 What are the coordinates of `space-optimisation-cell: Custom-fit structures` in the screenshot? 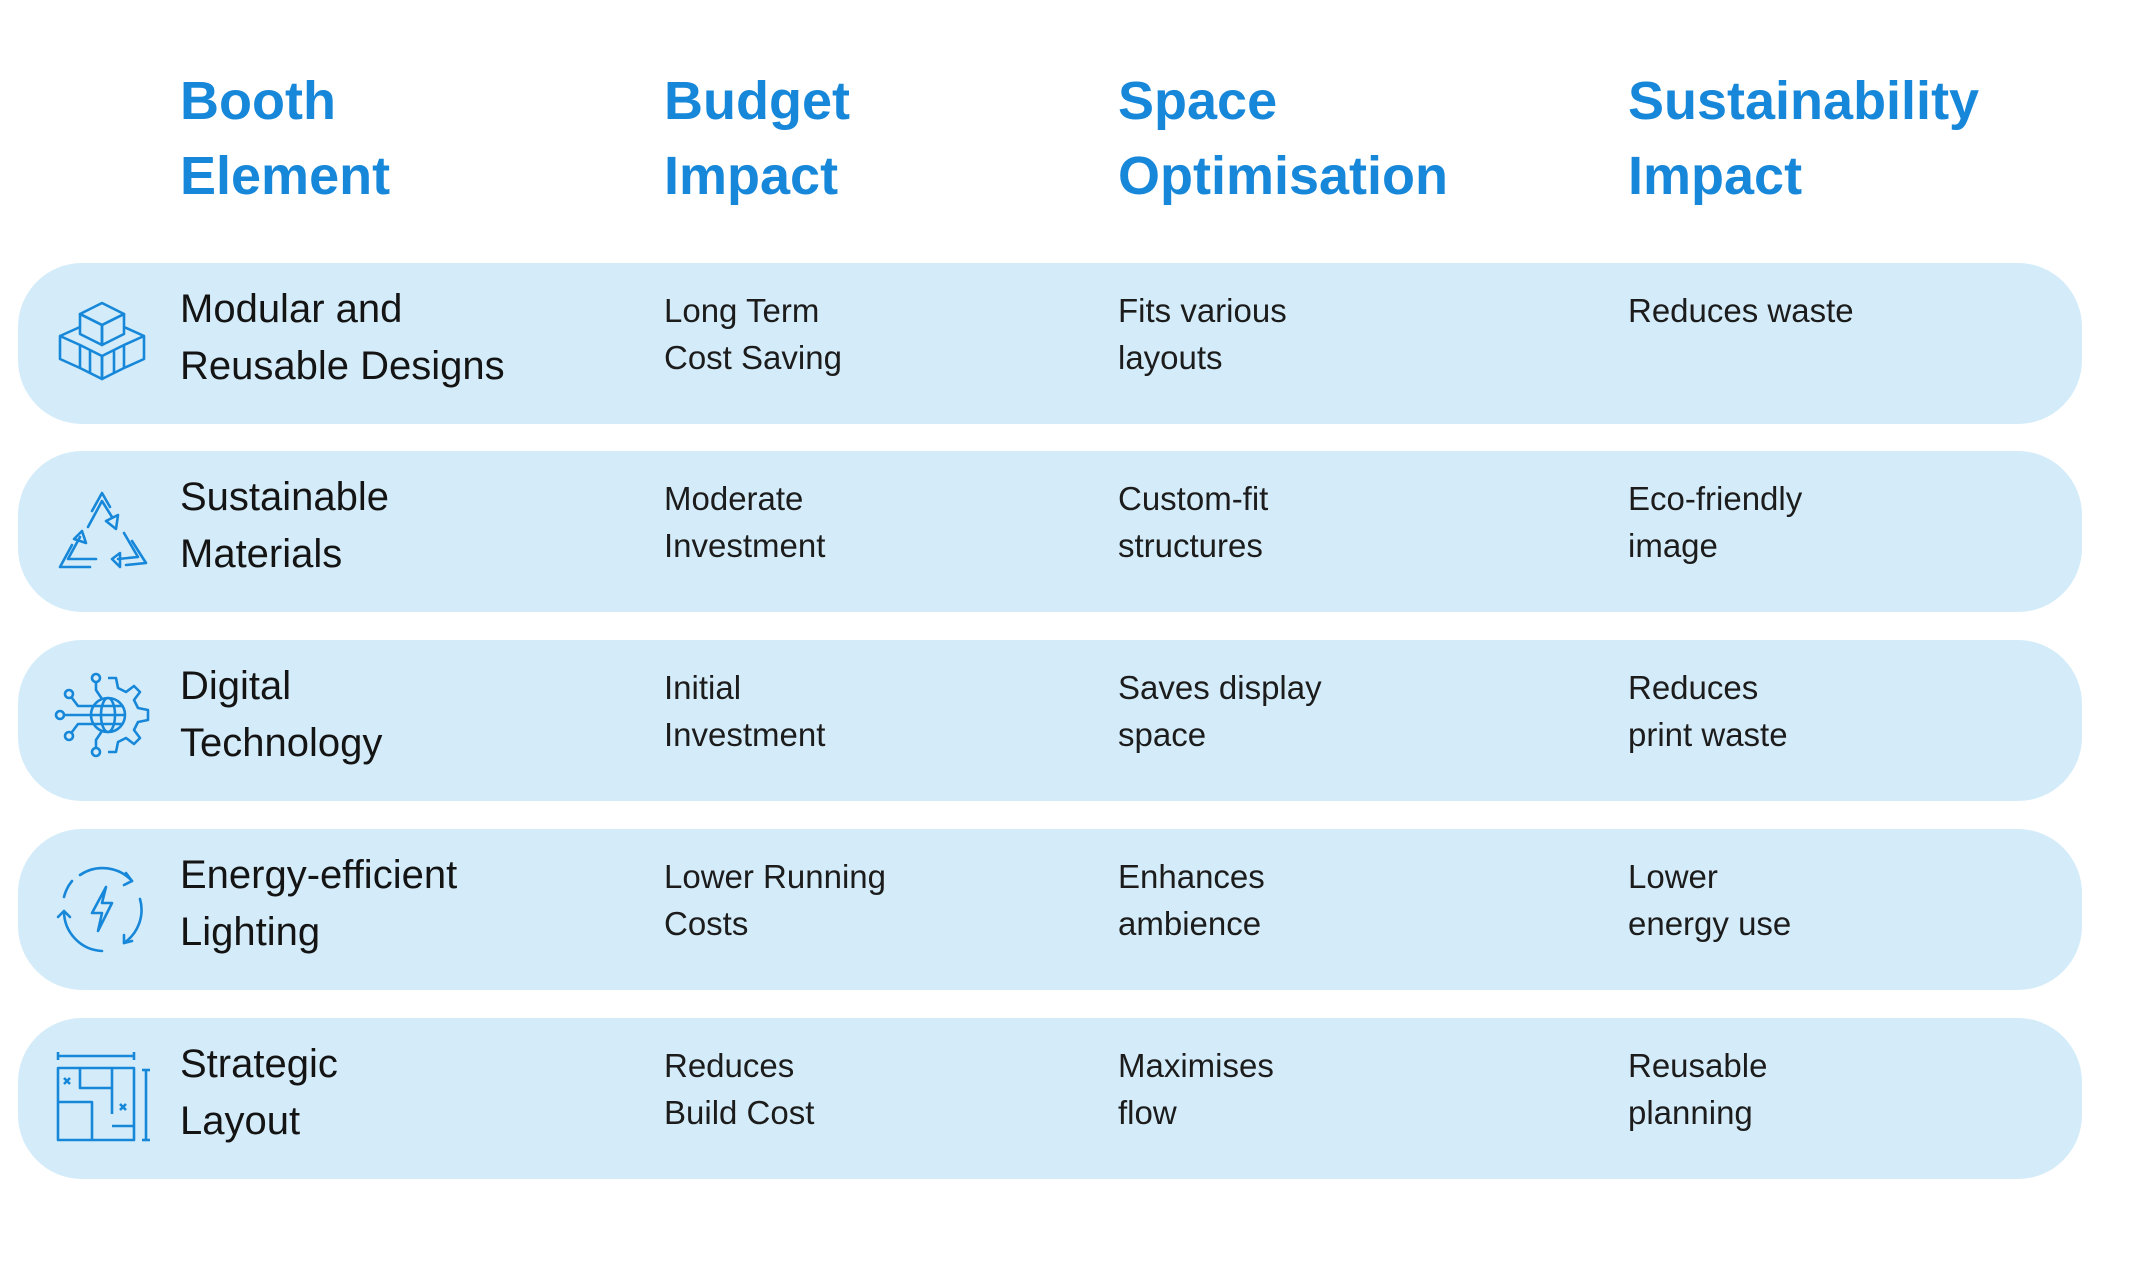 It's located at (1193, 522).